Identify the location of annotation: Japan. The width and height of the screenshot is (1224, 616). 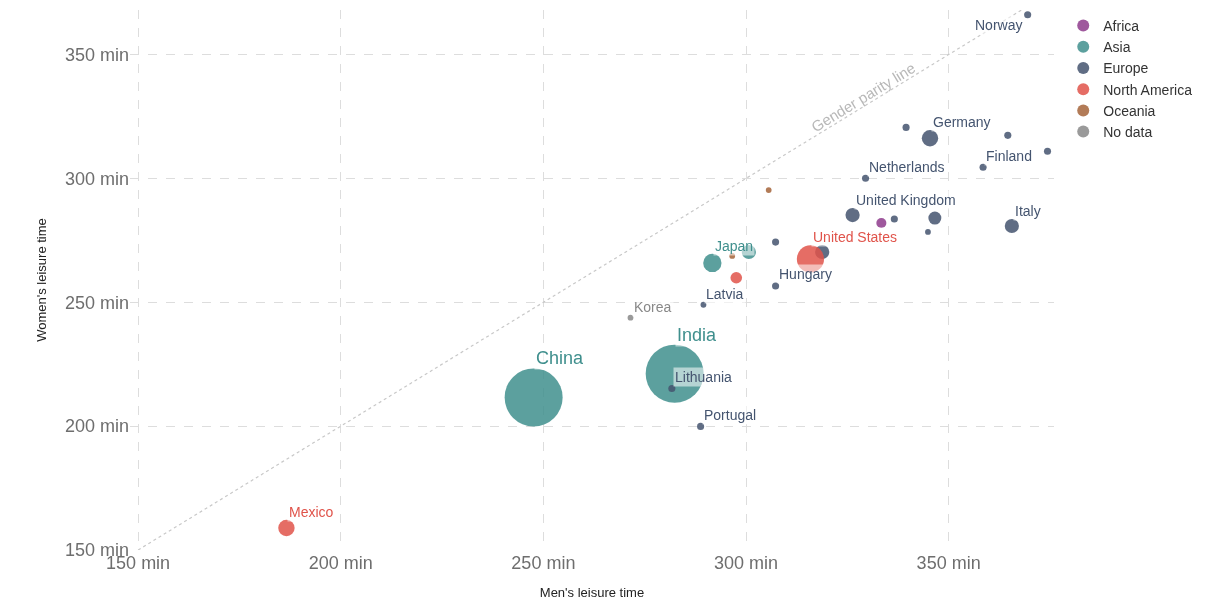
(734, 246).